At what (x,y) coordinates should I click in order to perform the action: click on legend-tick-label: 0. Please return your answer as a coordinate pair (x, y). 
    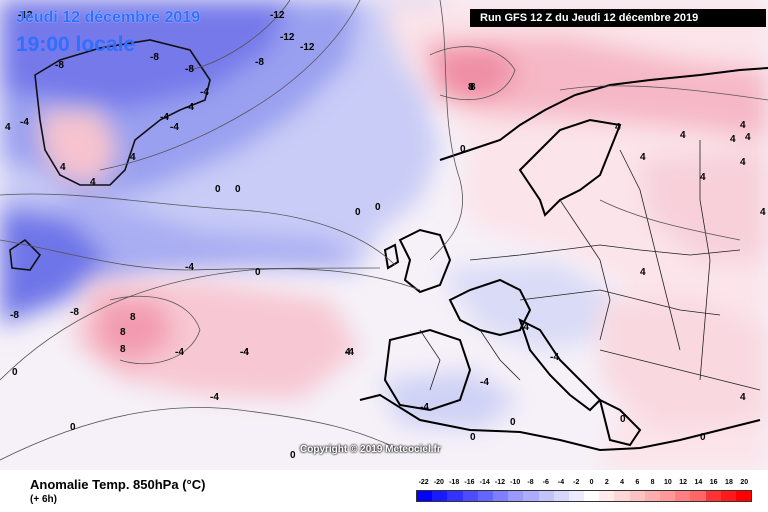
    Looking at the image, I should click on (591, 482).